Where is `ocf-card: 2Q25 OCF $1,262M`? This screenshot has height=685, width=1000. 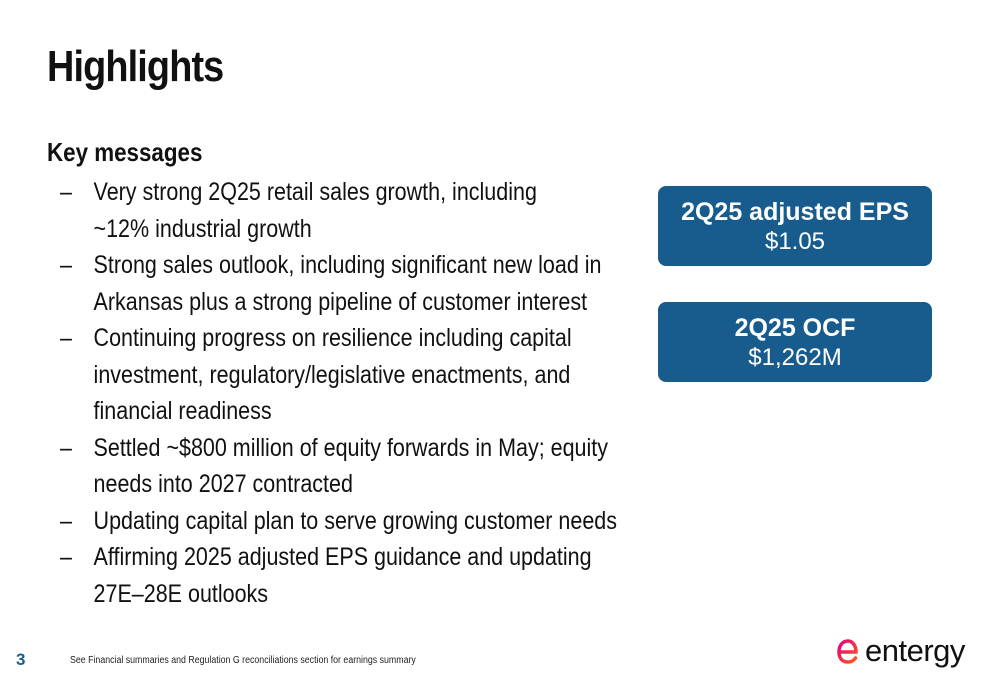 ocf-card: 2Q25 OCF $1,262M is located at coordinates (795, 342).